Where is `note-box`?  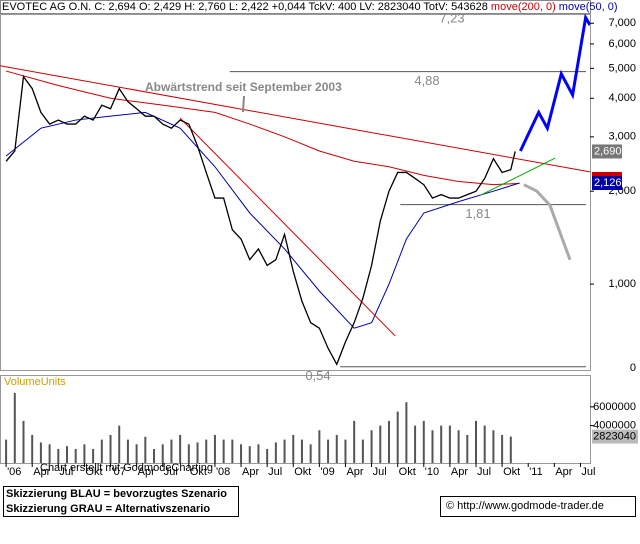 note-box is located at coordinates (121, 501).